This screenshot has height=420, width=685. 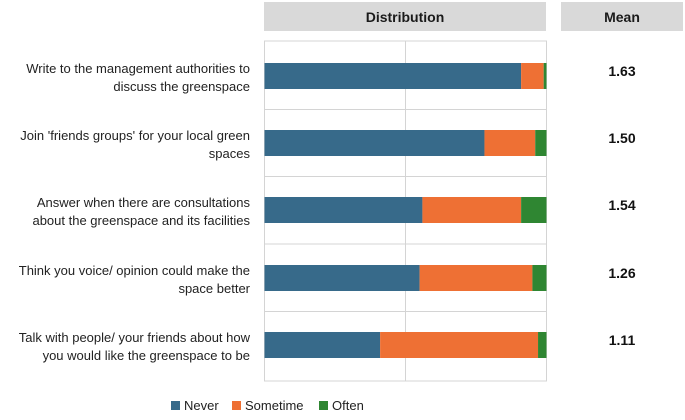 What do you see at coordinates (622, 16) in the screenshot?
I see `mean-header: Mean` at bounding box center [622, 16].